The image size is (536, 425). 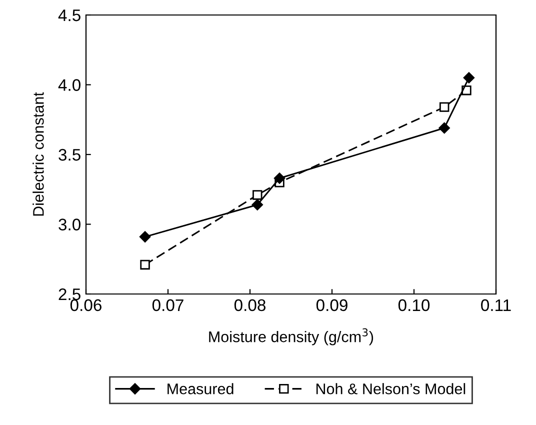 What do you see at coordinates (291, 337) in the screenshot?
I see `x-axis-title: Moisture density (g/cm$^{3}$)` at bounding box center [291, 337].